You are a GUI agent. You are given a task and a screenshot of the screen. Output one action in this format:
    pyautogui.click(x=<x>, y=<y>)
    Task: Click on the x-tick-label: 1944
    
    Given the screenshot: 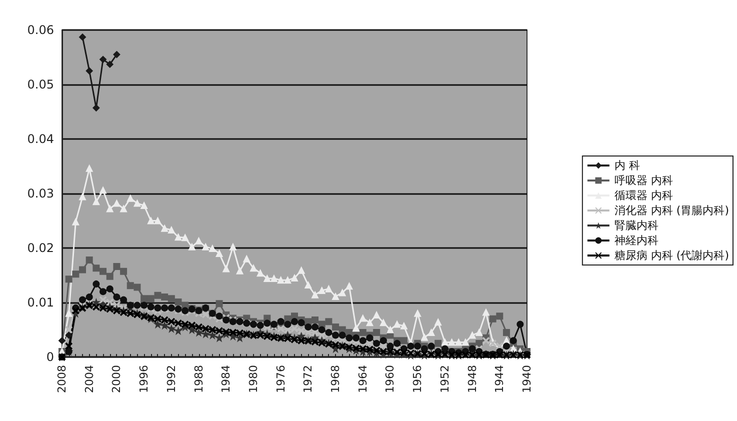 What is the action you would take?
    pyautogui.click(x=499, y=379)
    